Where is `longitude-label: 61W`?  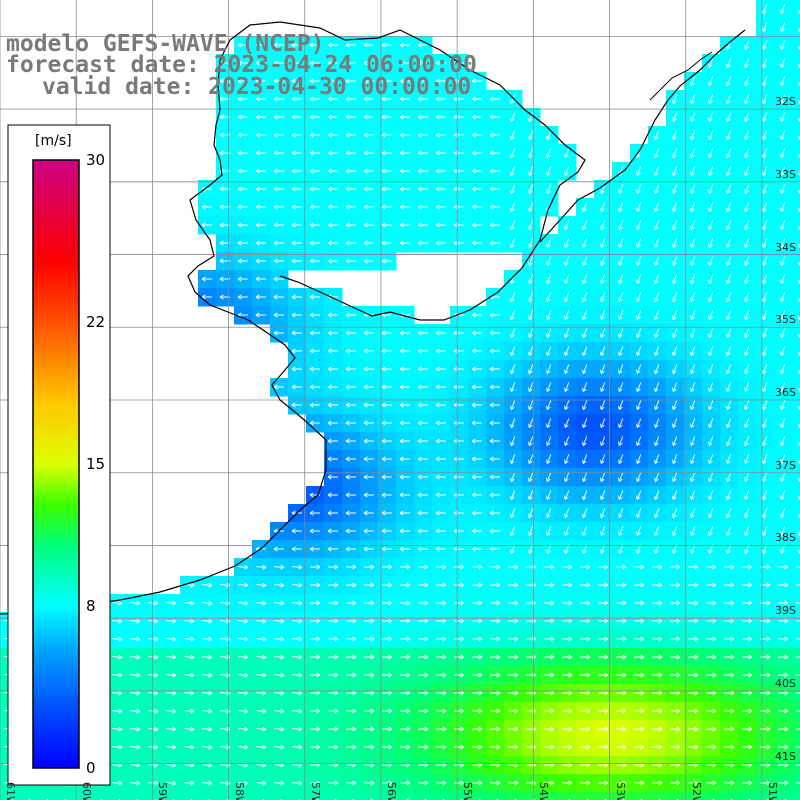 longitude-label: 61W is located at coordinates (10, 791).